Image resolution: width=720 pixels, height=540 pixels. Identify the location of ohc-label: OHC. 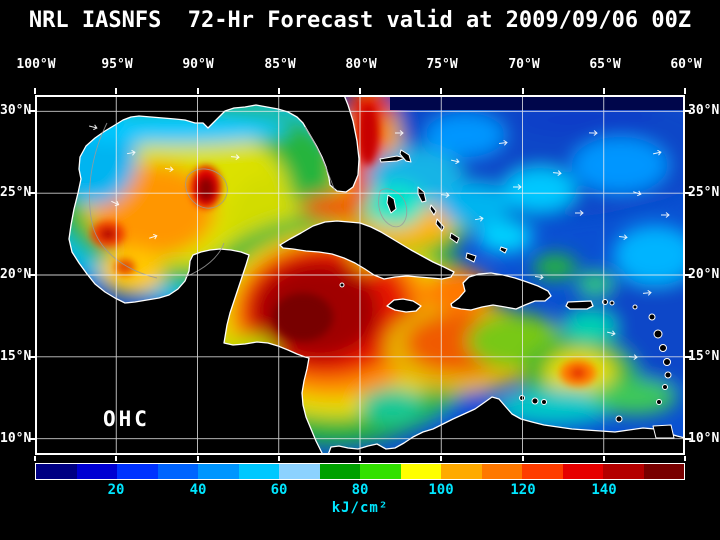
(126, 419).